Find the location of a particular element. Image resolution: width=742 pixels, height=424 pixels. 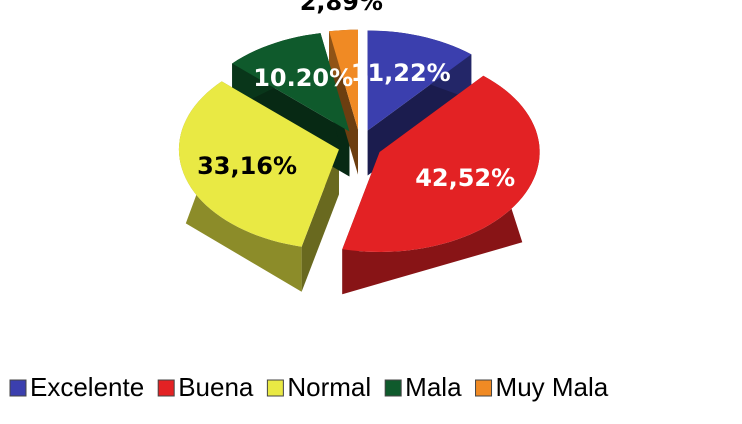

legend-label: Mala is located at coordinates (433, 387).